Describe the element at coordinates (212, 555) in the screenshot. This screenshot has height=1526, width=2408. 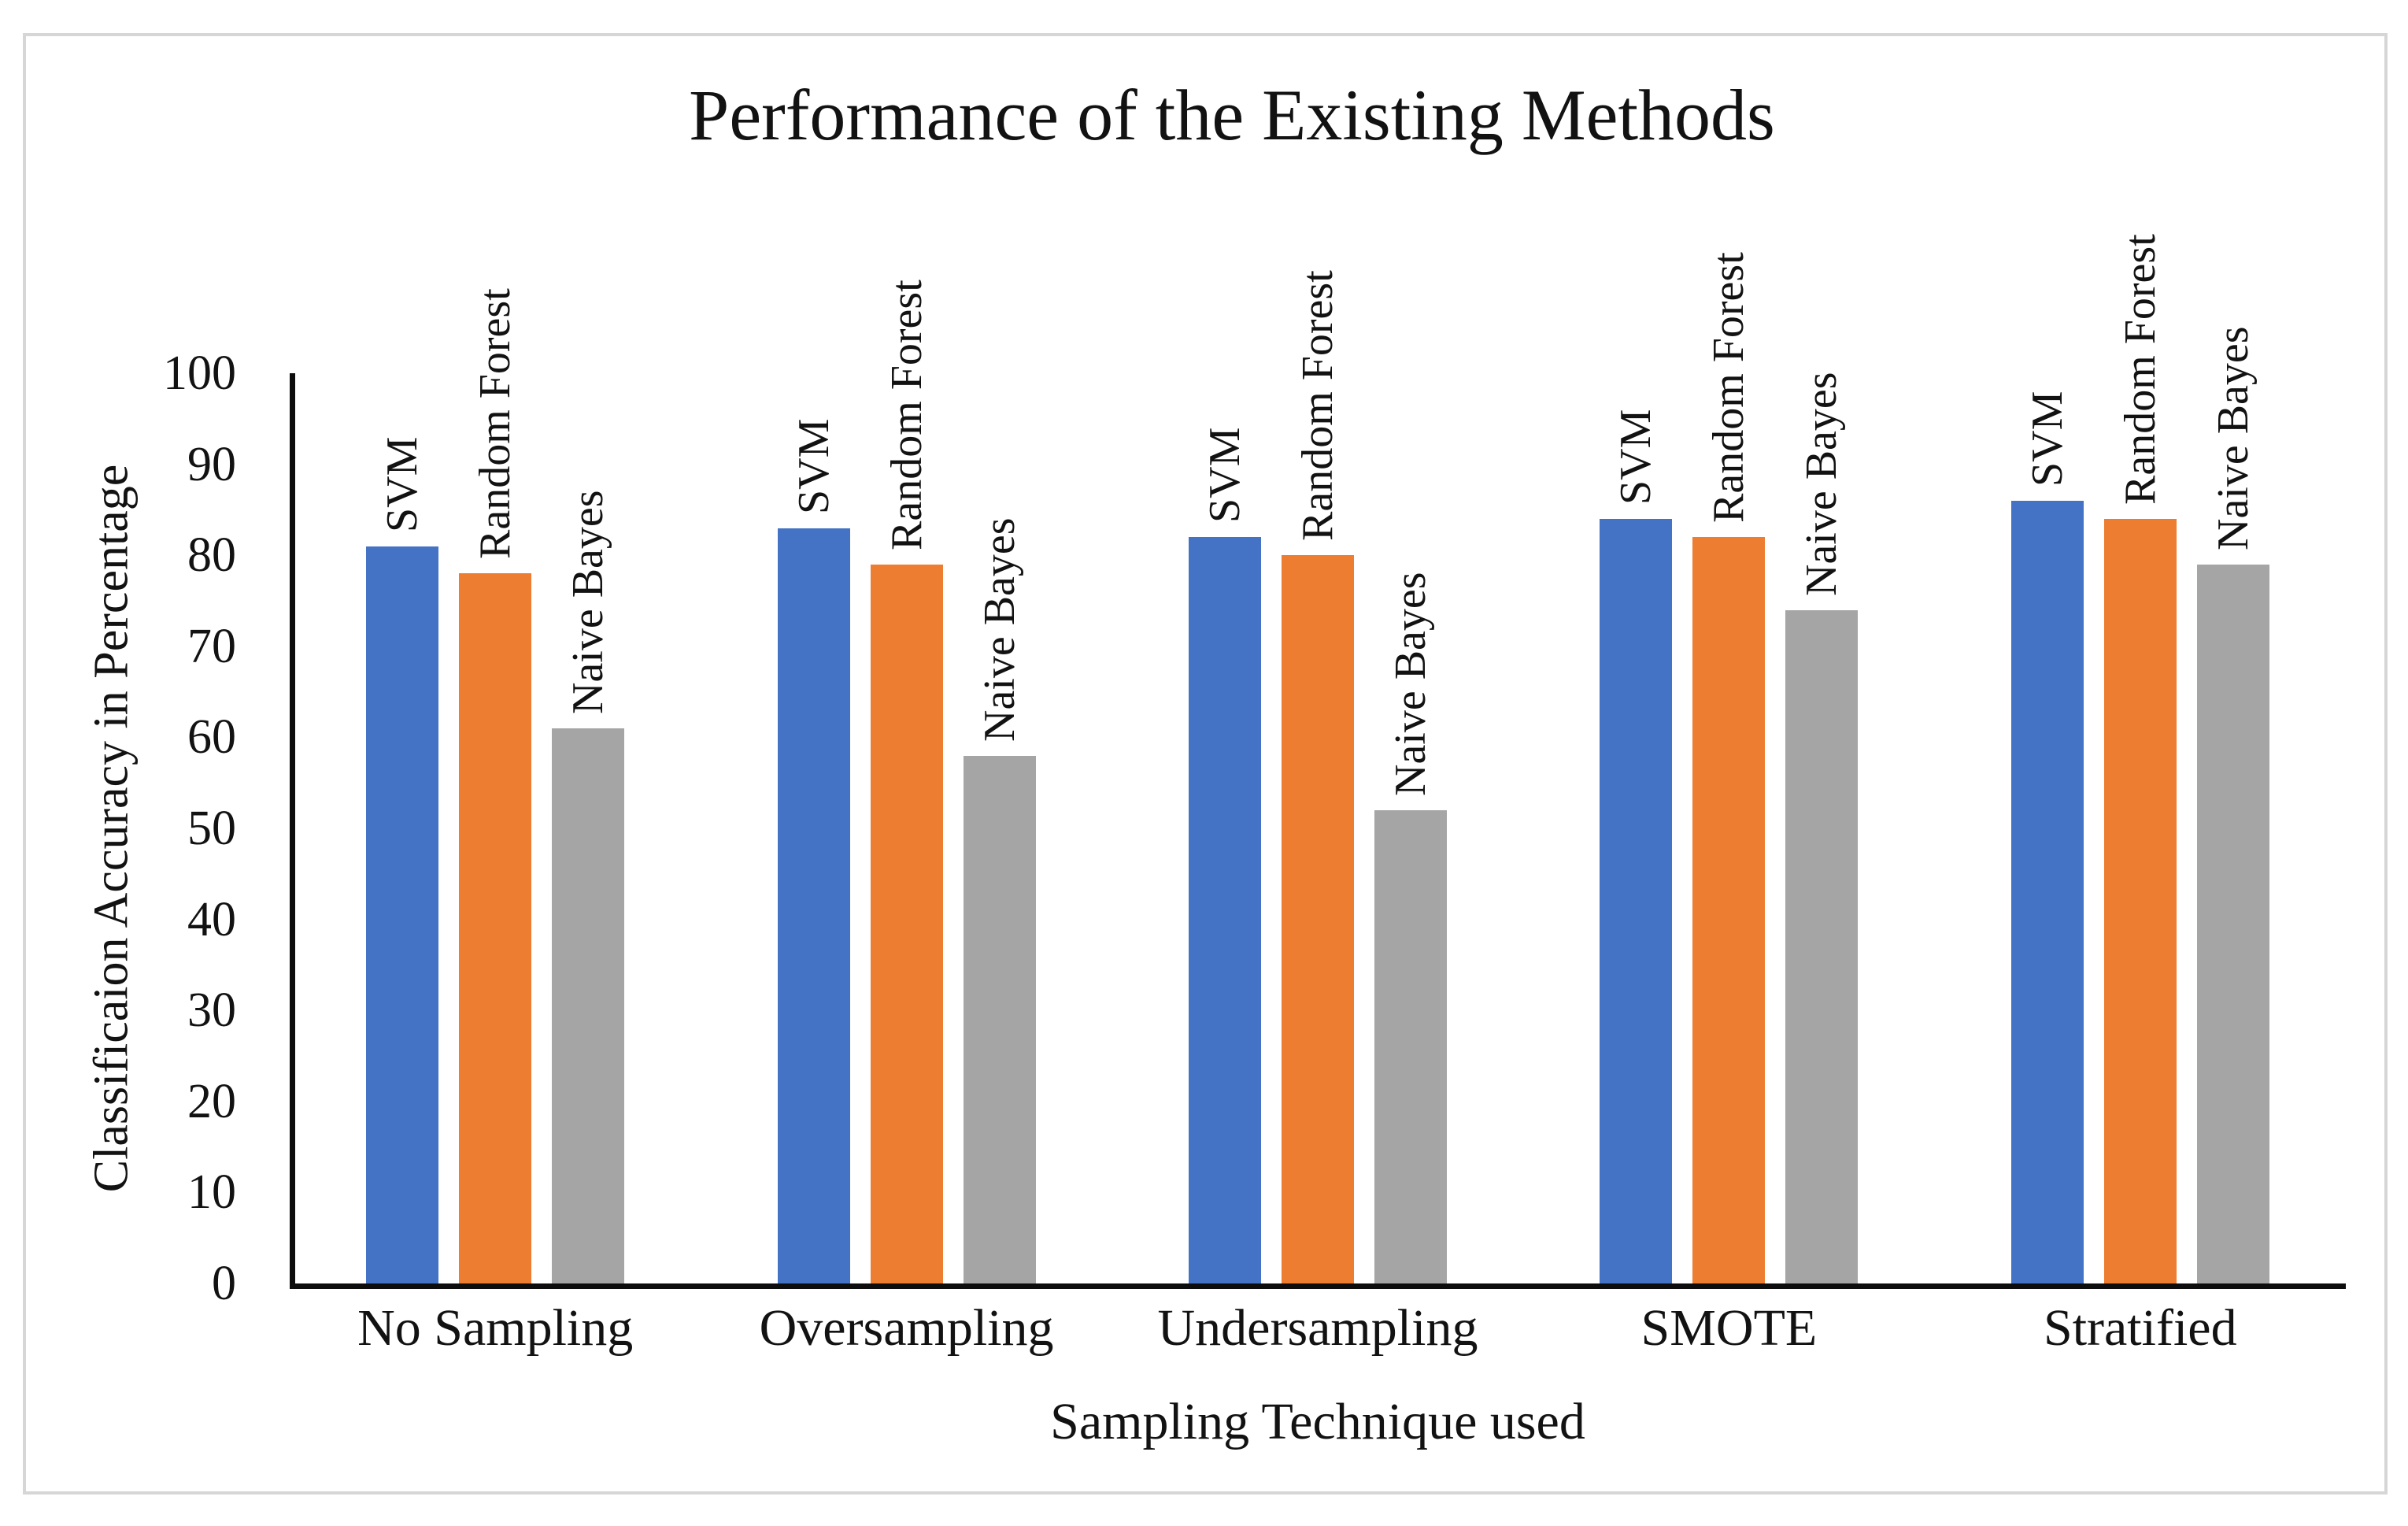
I see `y-tick-label: 80` at that location.